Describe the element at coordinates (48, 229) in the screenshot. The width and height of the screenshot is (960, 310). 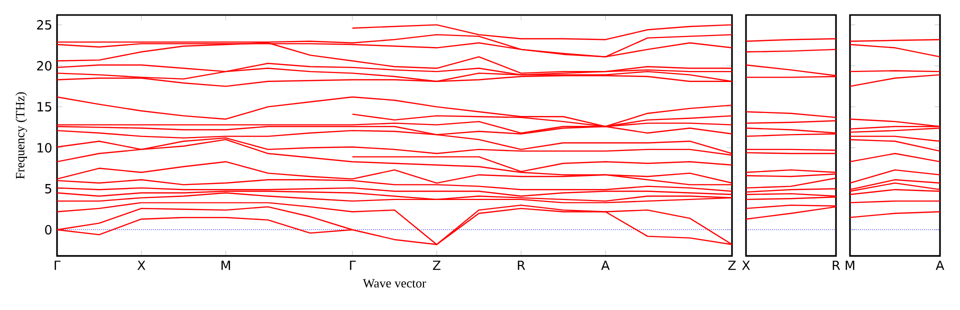
I see `y-tick-label: 0` at that location.